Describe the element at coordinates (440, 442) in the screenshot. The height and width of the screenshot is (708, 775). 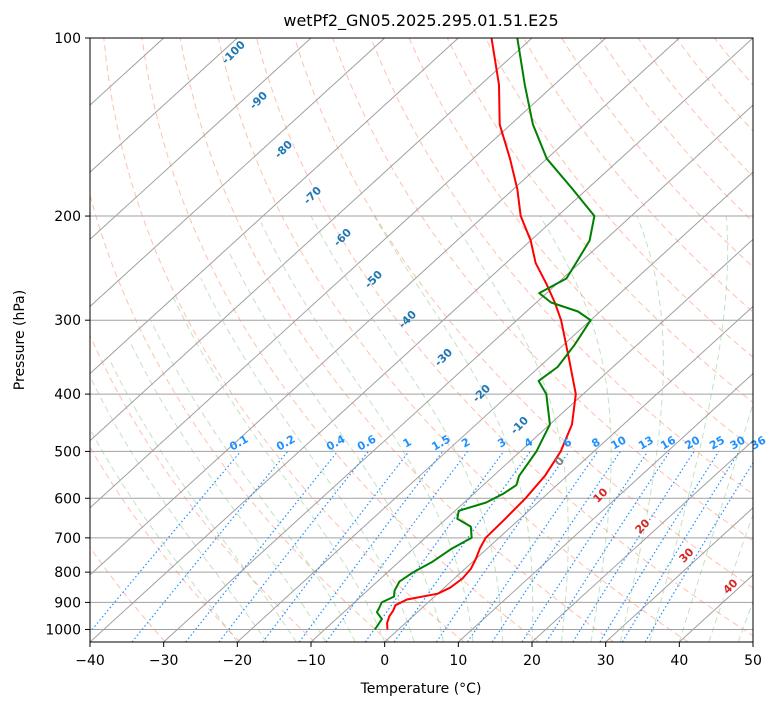
I see `mixing-ratio-label: 1.5` at that location.